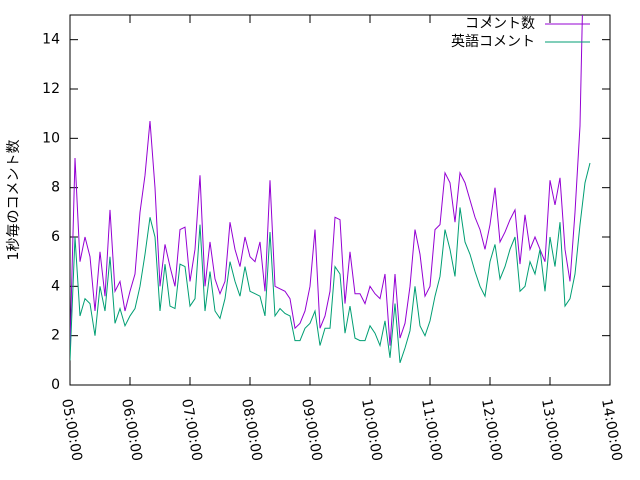 This screenshot has width=640, height=480. I want to click on y-tick-label: 4, so click(55, 286).